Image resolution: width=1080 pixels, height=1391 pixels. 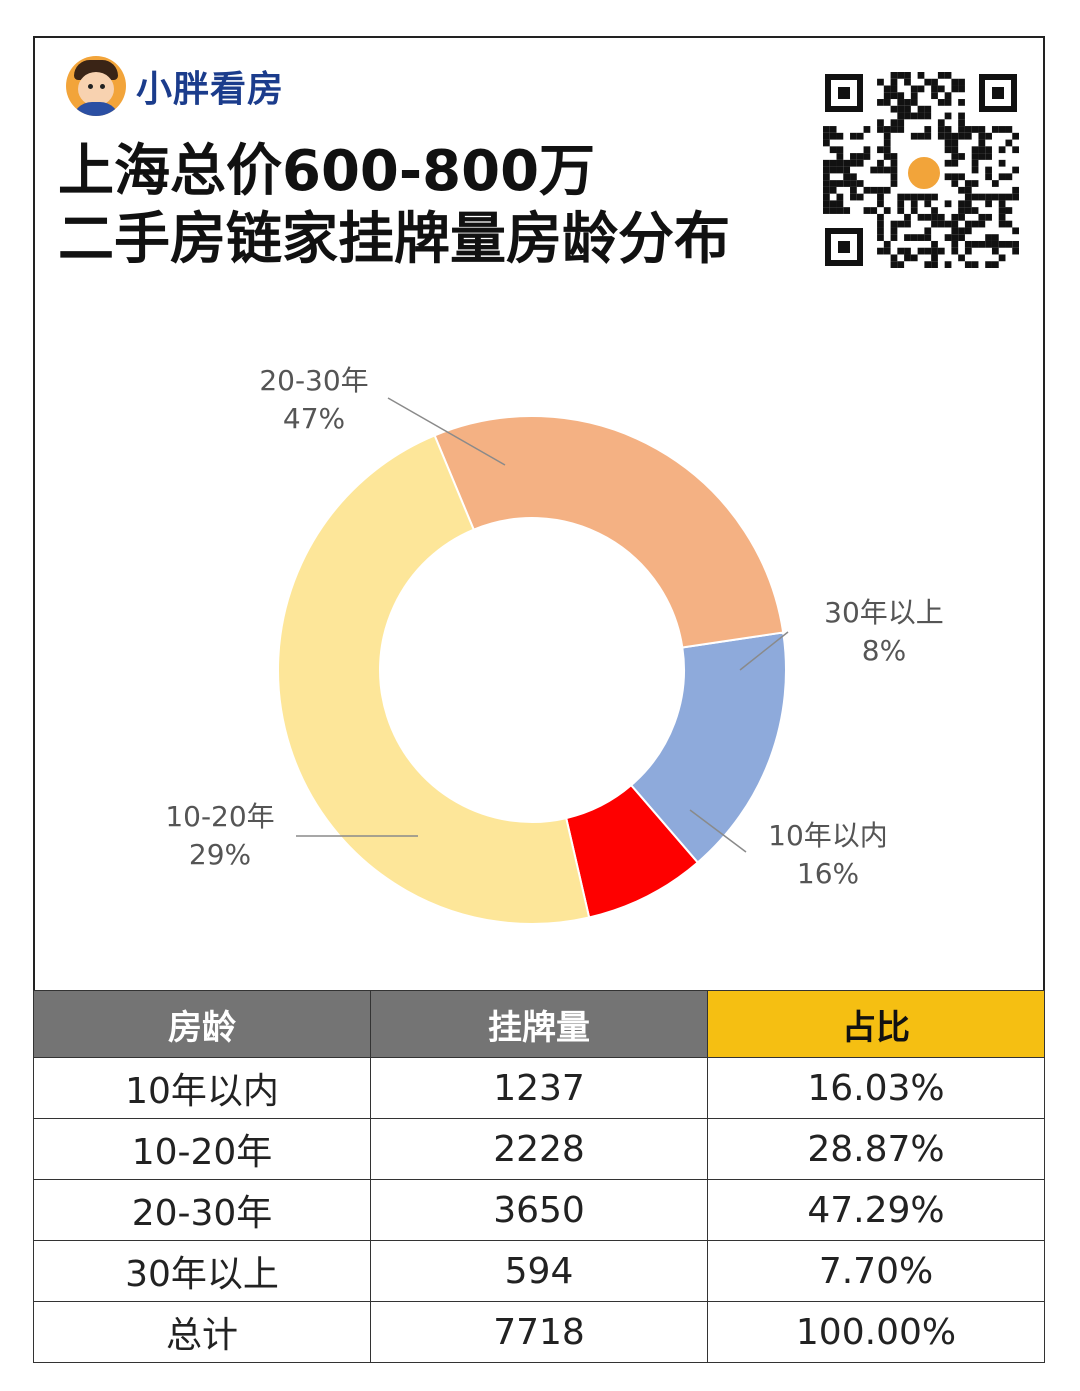 What do you see at coordinates (876, 1024) in the screenshot?
I see `header-share: 占比` at bounding box center [876, 1024].